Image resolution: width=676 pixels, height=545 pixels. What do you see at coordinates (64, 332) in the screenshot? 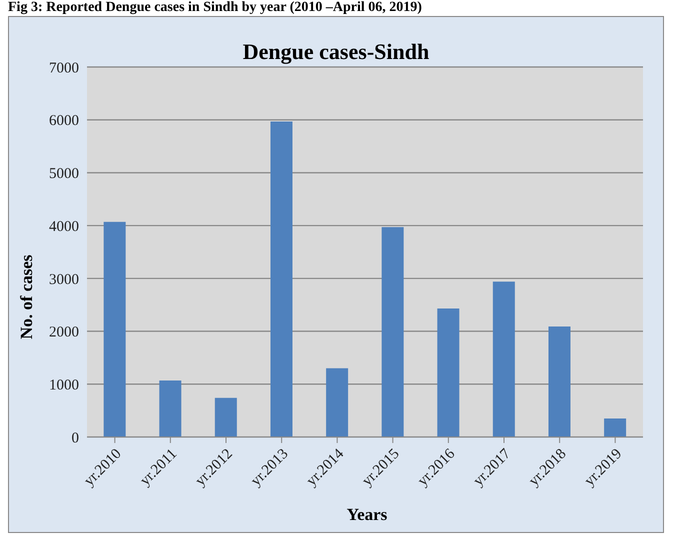
I see `y-tick-label: 2000` at bounding box center [64, 332].